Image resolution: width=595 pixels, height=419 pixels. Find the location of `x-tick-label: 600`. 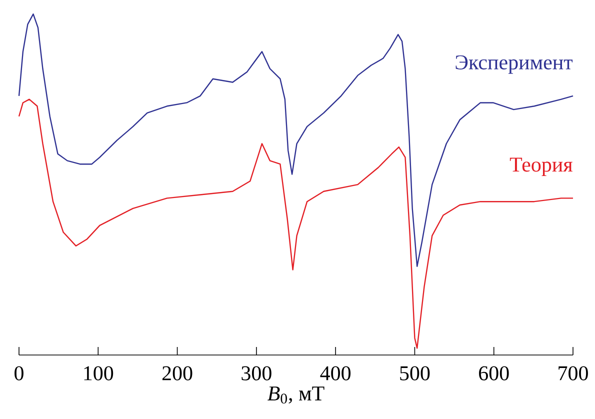

x-tick-label: 600 is located at coordinates (494, 373).